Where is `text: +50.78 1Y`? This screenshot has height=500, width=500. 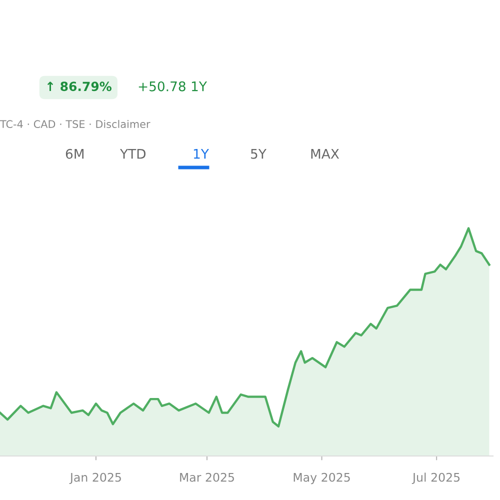 text: +50.78 1Y is located at coordinates (173, 86).